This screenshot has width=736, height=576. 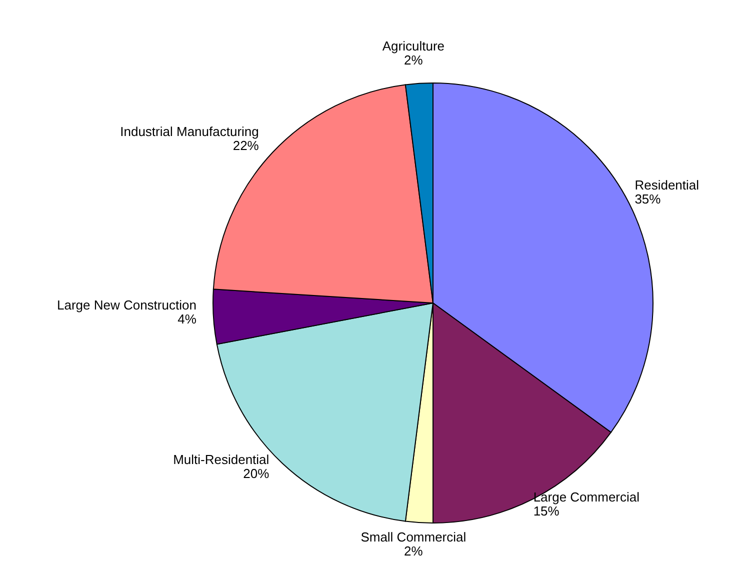 What do you see at coordinates (221, 460) in the screenshot?
I see `slice-label: Multi-Residential` at bounding box center [221, 460].